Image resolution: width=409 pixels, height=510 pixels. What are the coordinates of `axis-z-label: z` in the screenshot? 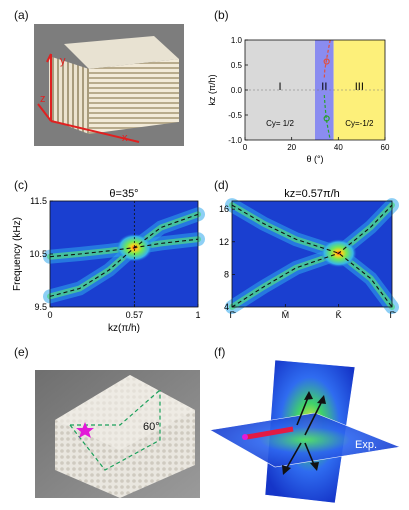 It's located at (43, 99).